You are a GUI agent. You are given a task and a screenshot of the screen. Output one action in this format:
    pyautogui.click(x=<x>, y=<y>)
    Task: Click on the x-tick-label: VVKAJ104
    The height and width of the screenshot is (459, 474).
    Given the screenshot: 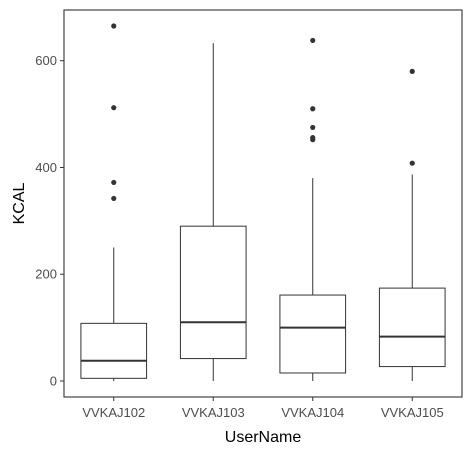 What is the action you would take?
    pyautogui.click(x=312, y=412)
    